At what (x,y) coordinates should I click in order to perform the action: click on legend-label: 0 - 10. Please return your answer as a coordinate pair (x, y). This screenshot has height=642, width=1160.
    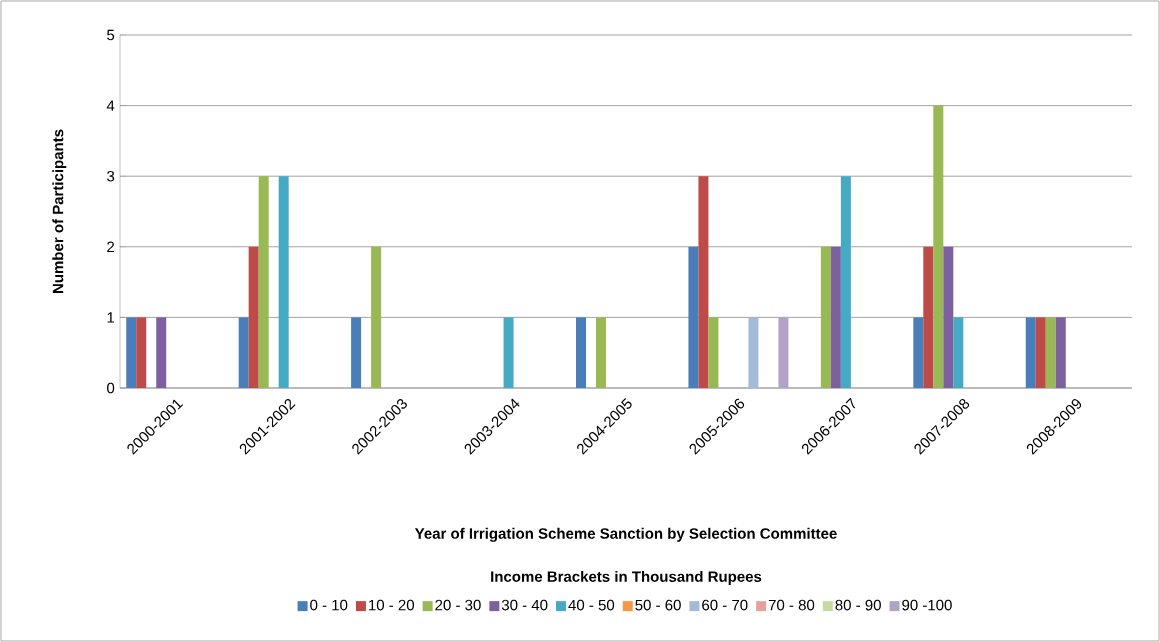
    Looking at the image, I should click on (329, 605).